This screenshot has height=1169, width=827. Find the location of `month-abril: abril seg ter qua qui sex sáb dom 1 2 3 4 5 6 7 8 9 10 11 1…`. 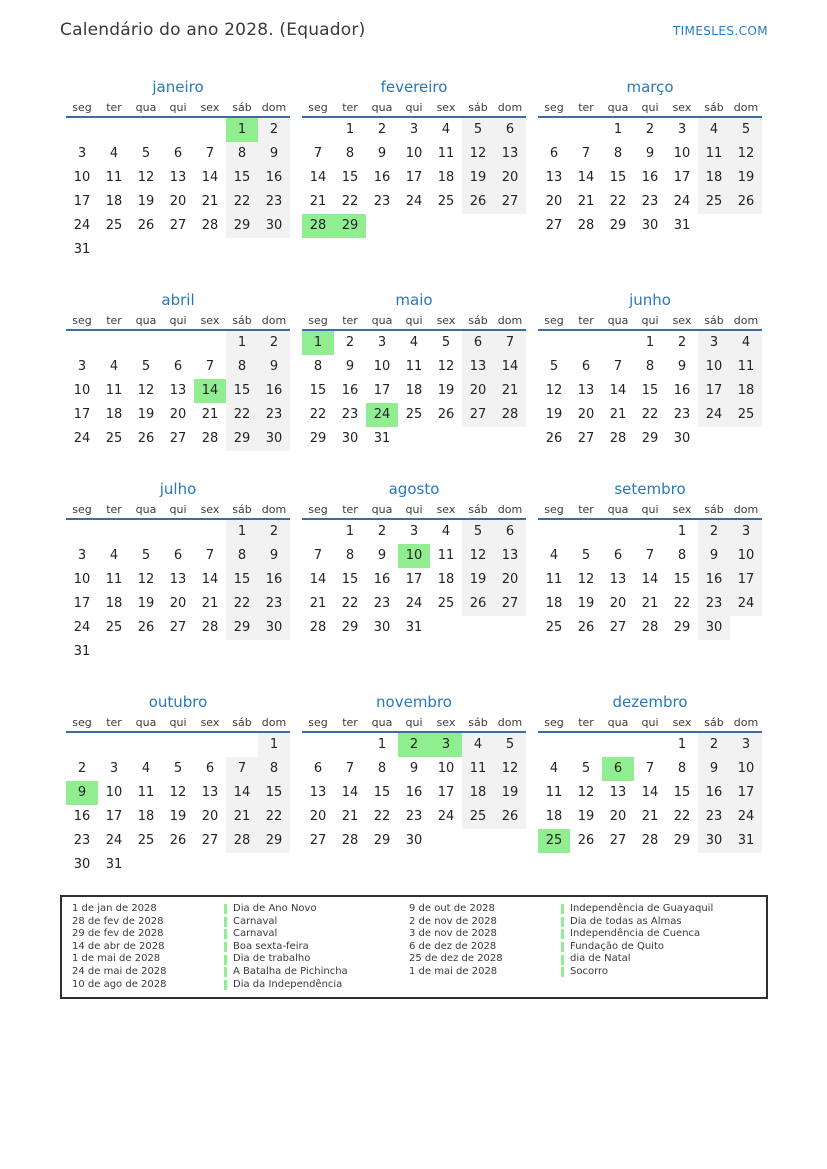

month-abril: abril seg ter qua qui sex sáb dom 1 2 3 4 5 6 7 8 9 10 11 1… is located at coordinates (178, 370).